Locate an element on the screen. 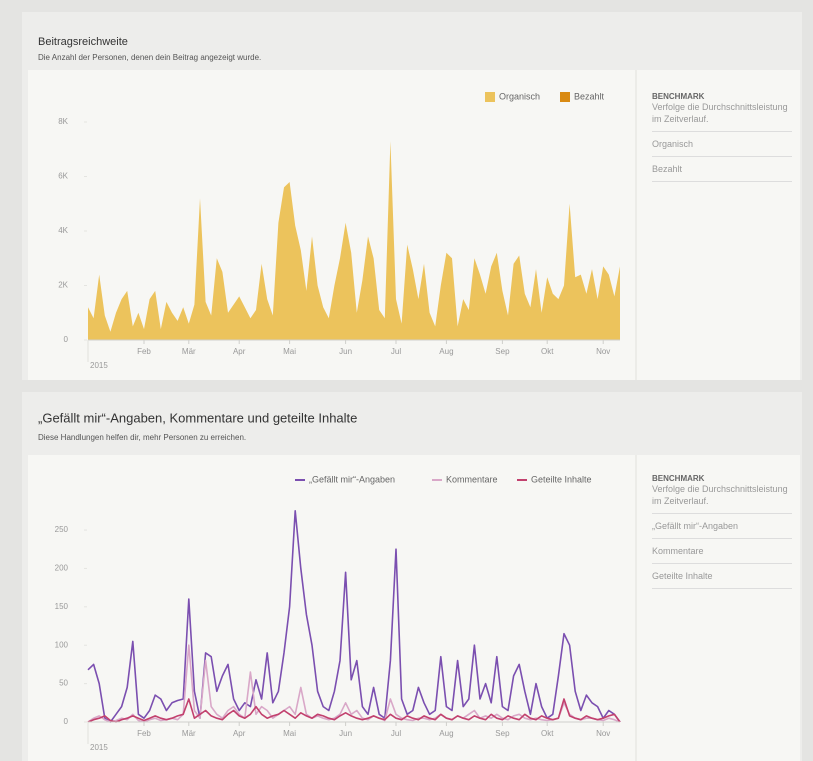 This screenshot has width=813, height=761. y-tick-label: 50 is located at coordinates (63, 683).